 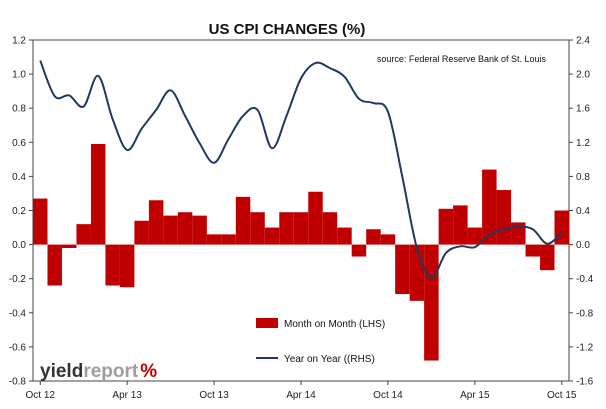 What do you see at coordinates (214, 395) in the screenshot?
I see `x-tick-label: Oct 13` at bounding box center [214, 395].